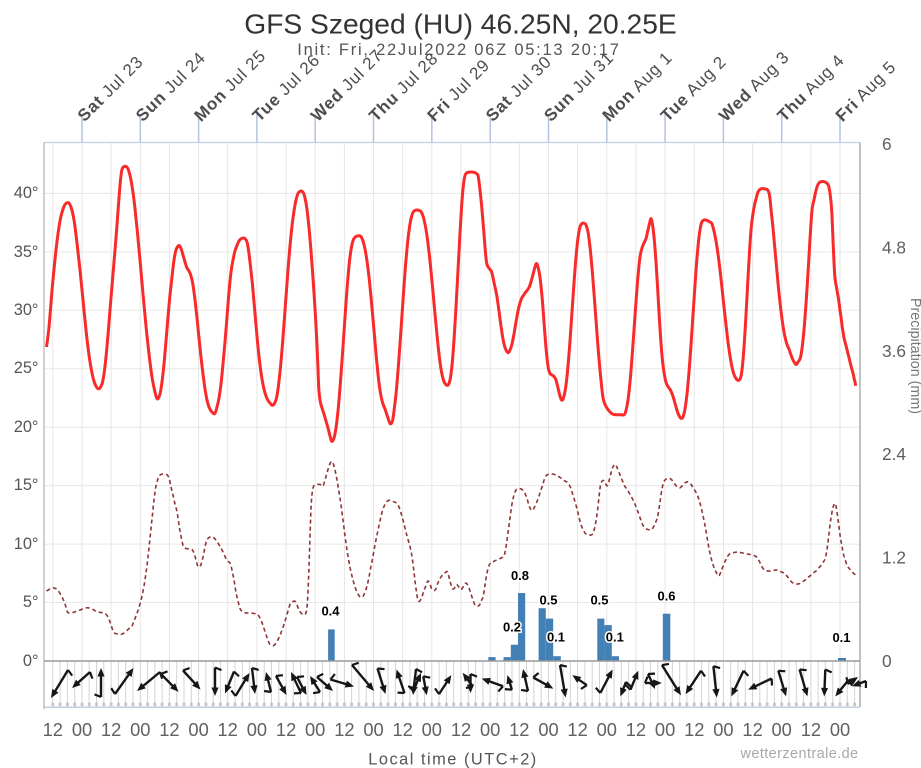  Describe the element at coordinates (894, 454) in the screenshot. I see `svg-text: 2.4` at that location.